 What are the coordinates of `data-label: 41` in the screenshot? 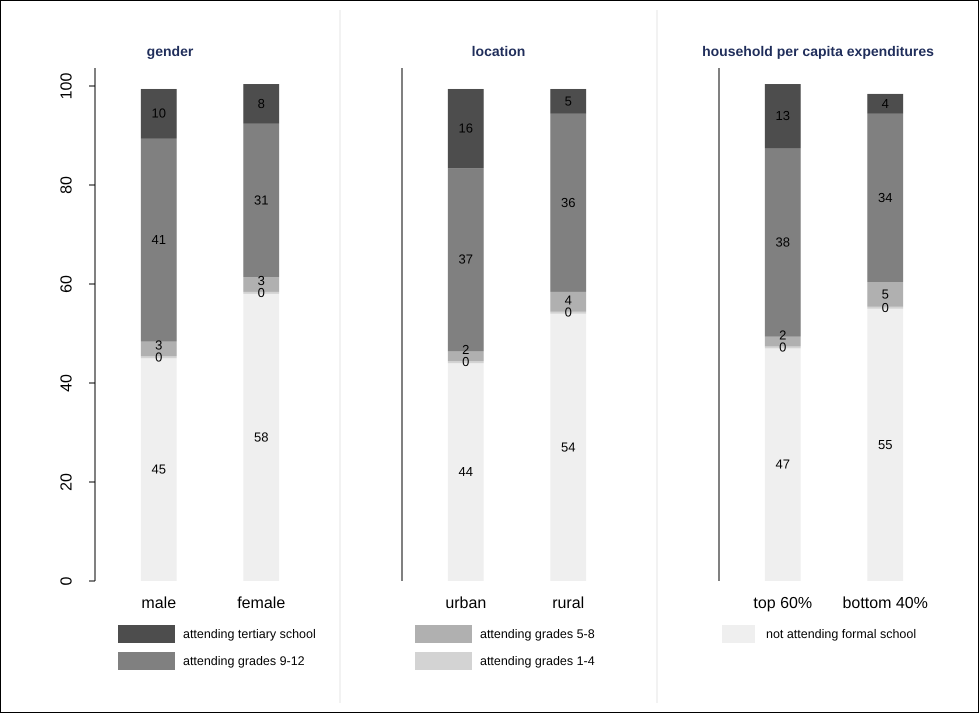 It's located at (159, 239).